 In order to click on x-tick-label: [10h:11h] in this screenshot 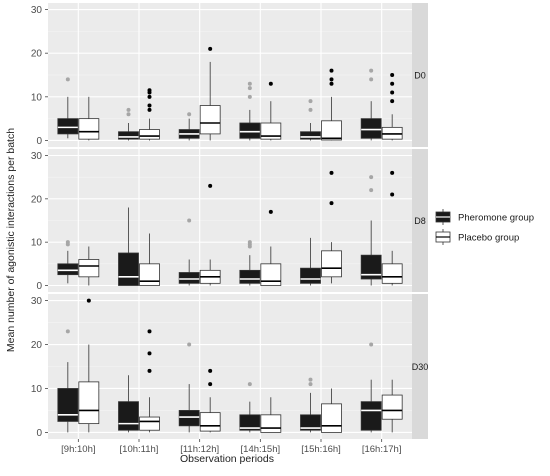, I will do `click(139, 449)`.